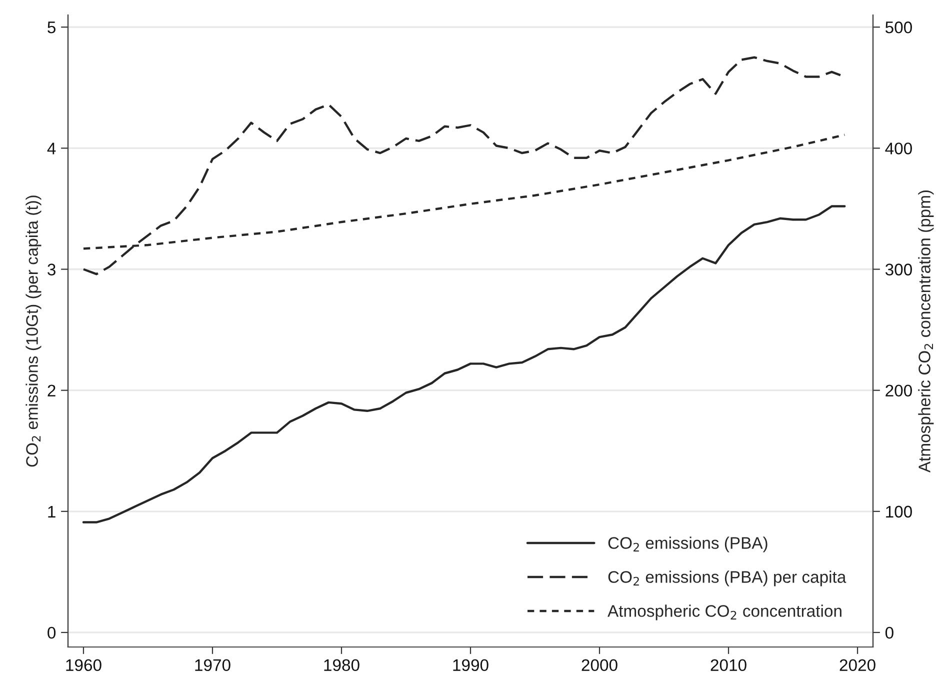 Image resolution: width=949 pixels, height=680 pixels. What do you see at coordinates (728, 665) in the screenshot?
I see `x-tick-label: 2010` at bounding box center [728, 665].